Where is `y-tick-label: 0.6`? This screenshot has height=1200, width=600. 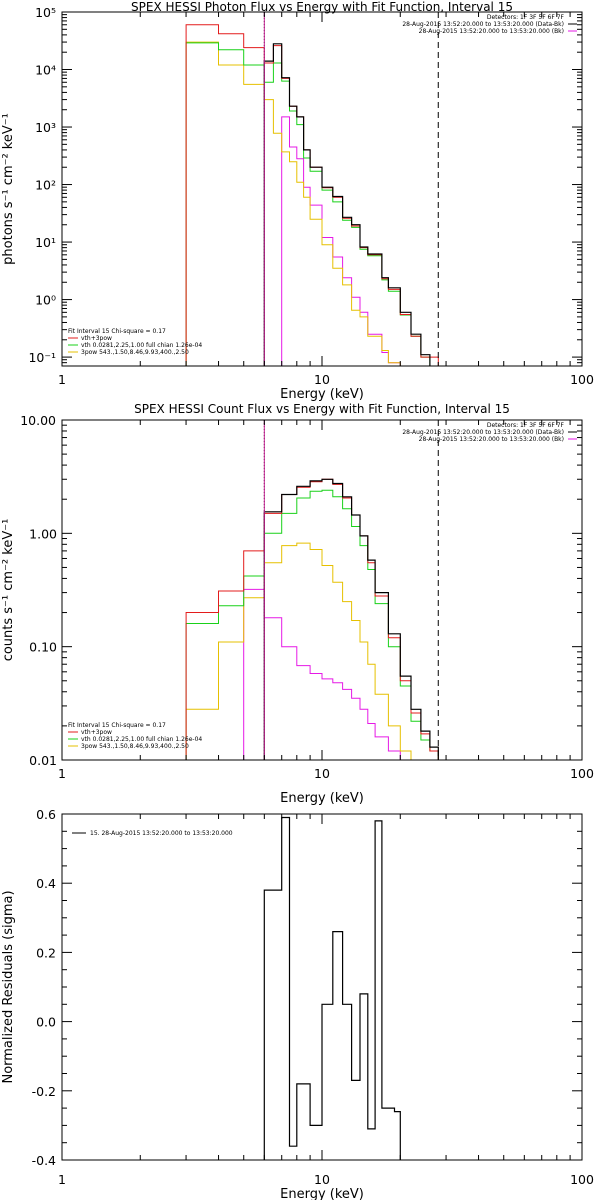 y-tick-label: 0.6 is located at coordinates (46, 814).